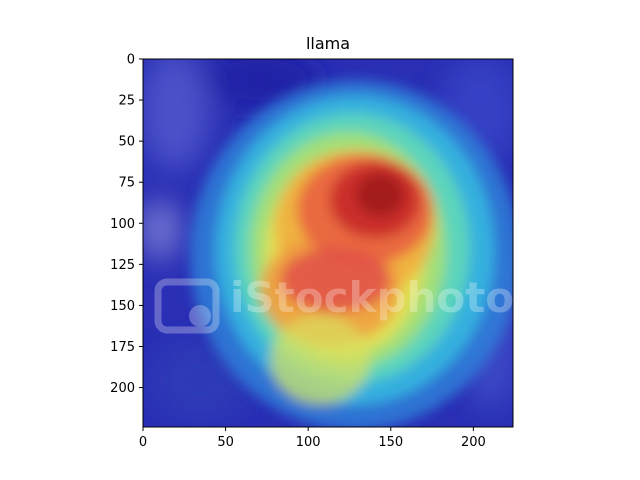  I want to click on y-tick-label: 0, so click(131, 60).